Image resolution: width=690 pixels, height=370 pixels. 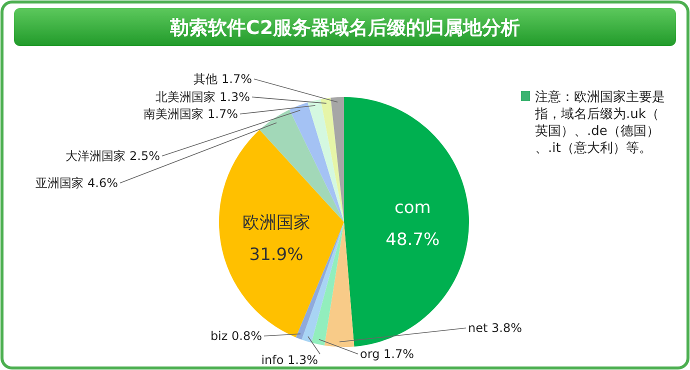 I want to click on chart-title: 勒索软件C2服务器域名后缀的归属地分析, so click(x=344, y=28).